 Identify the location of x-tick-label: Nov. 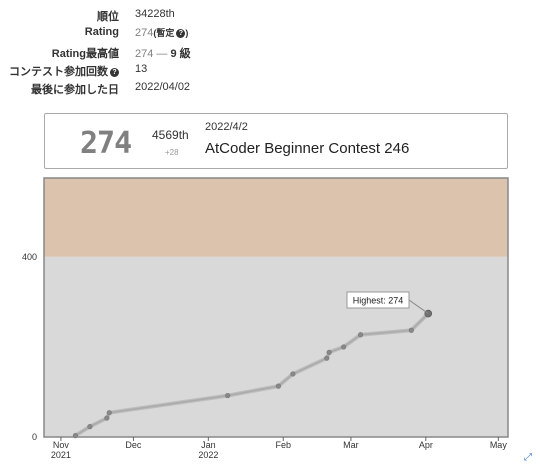
(61, 445).